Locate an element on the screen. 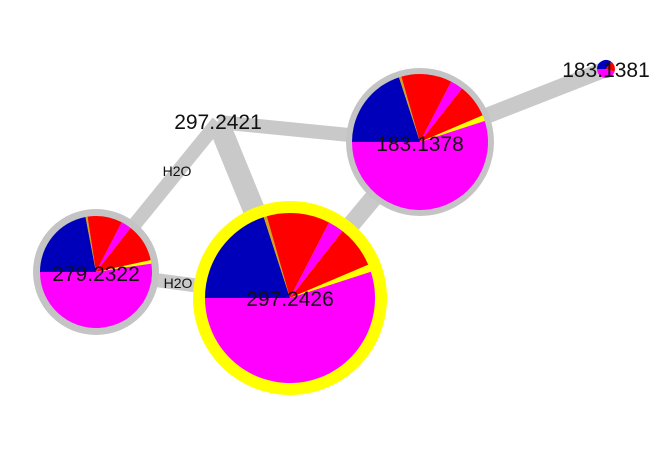 This screenshot has height=453, width=666. node-label: 297.2426 is located at coordinates (290, 299).